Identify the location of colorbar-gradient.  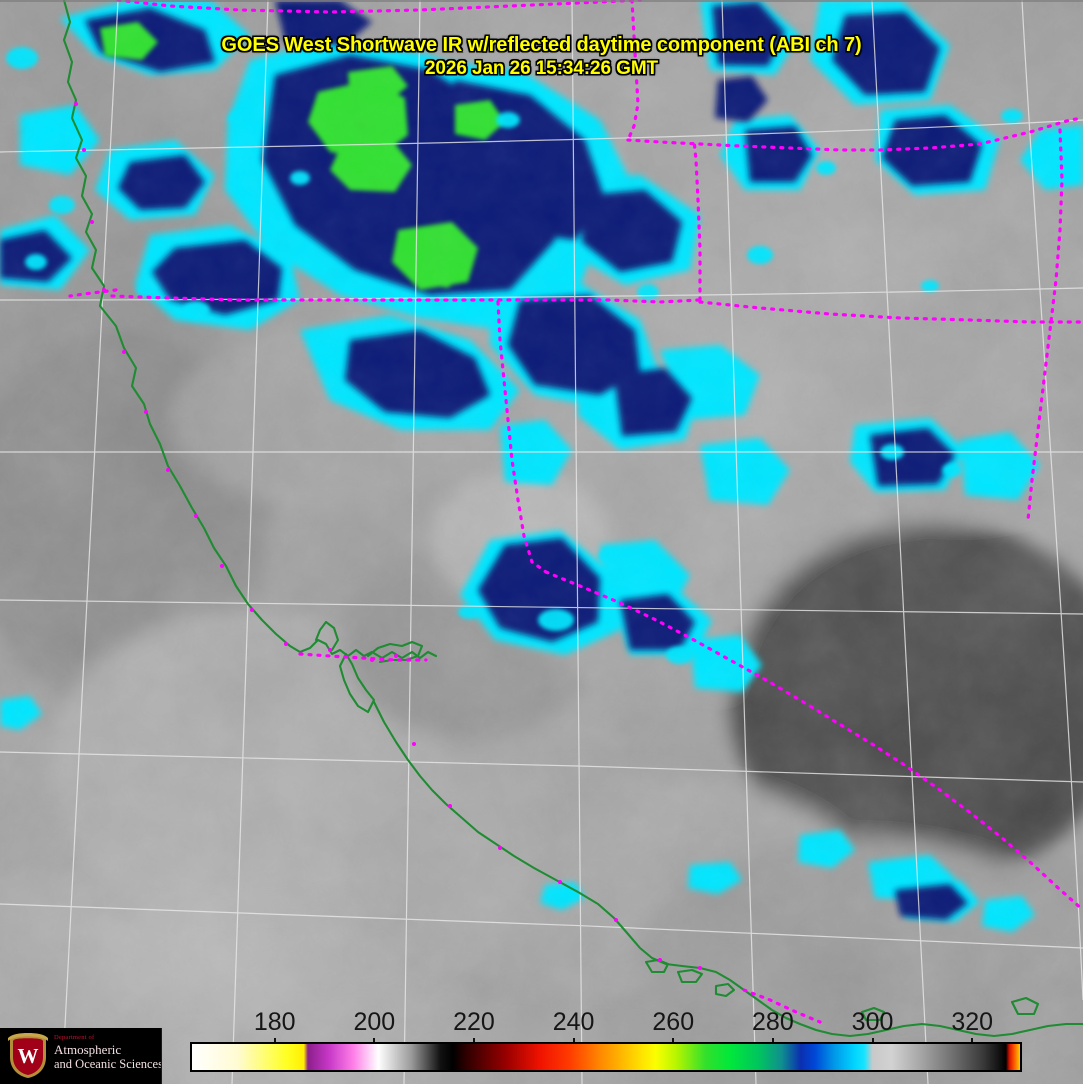
(606, 1057).